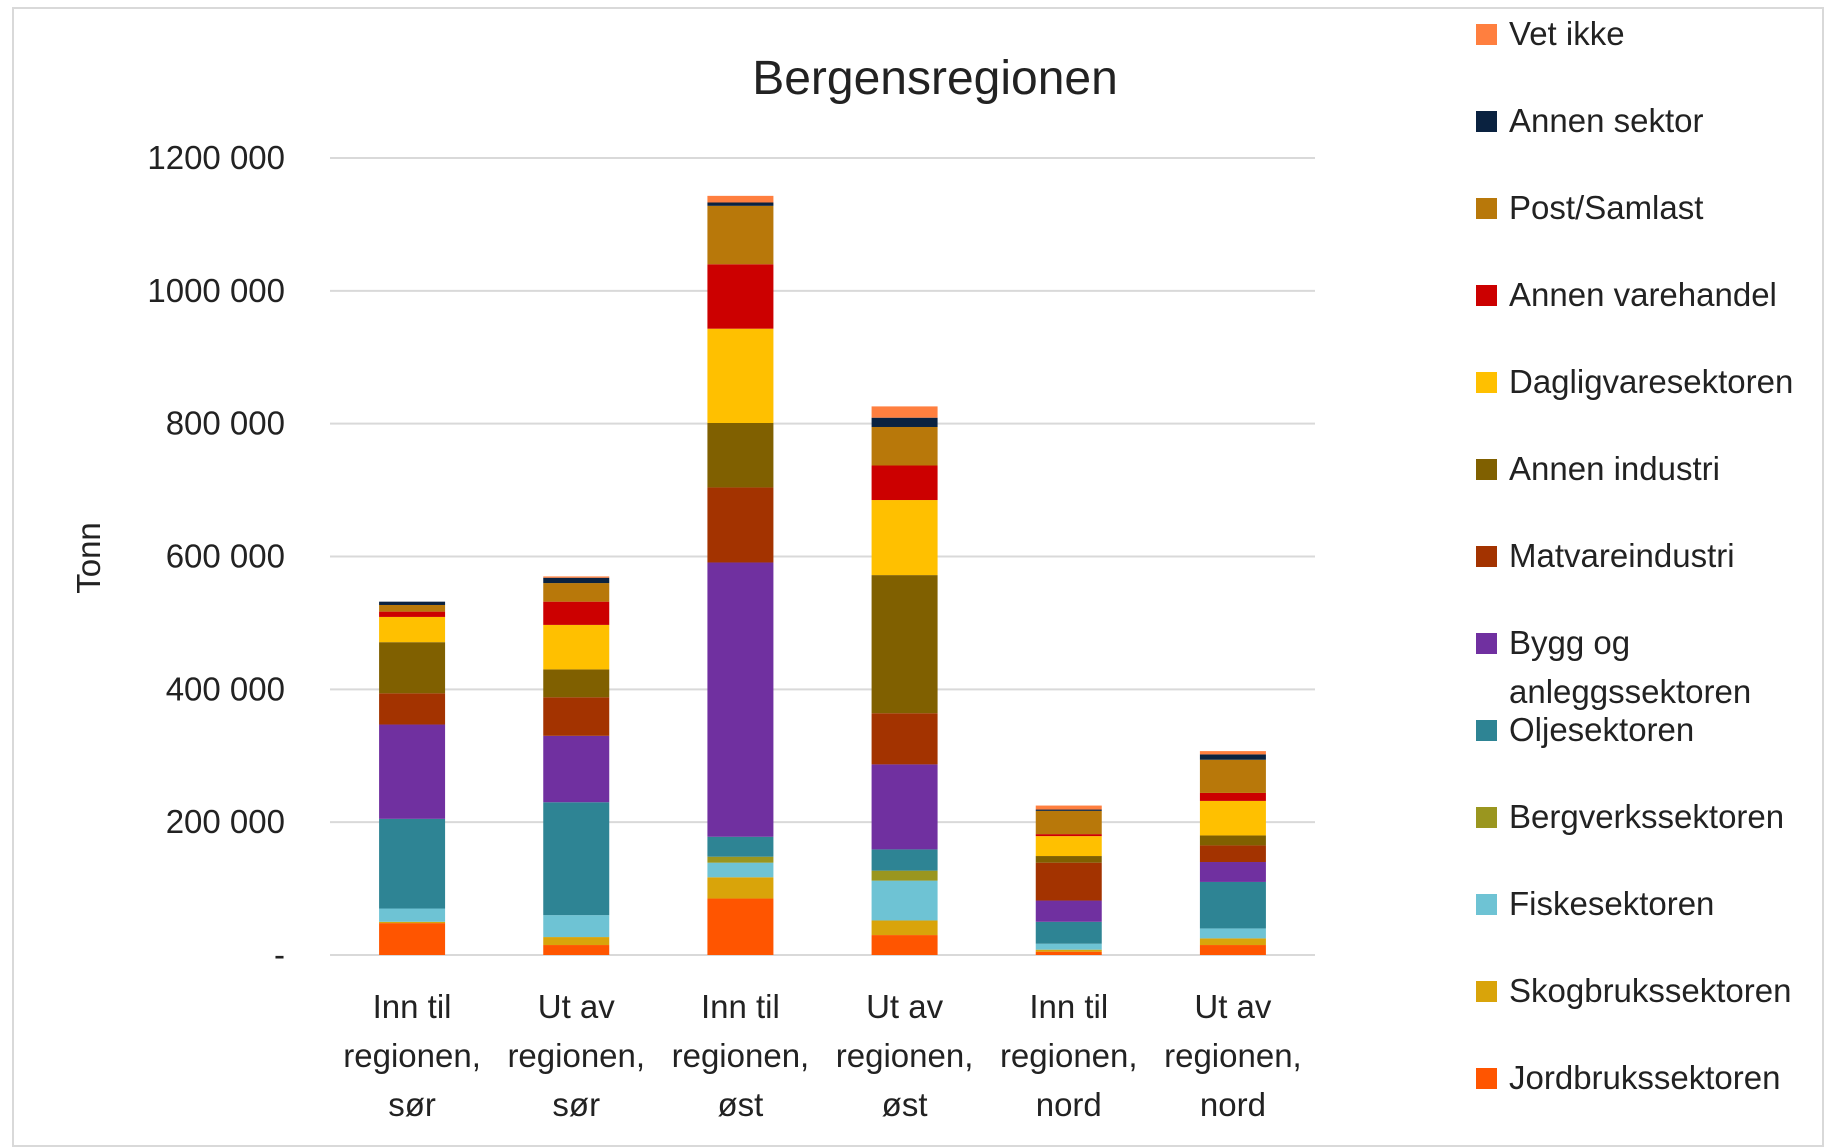 This screenshot has width=1838, height=1148. I want to click on legend-label: Oljesektoren, so click(1601, 729).